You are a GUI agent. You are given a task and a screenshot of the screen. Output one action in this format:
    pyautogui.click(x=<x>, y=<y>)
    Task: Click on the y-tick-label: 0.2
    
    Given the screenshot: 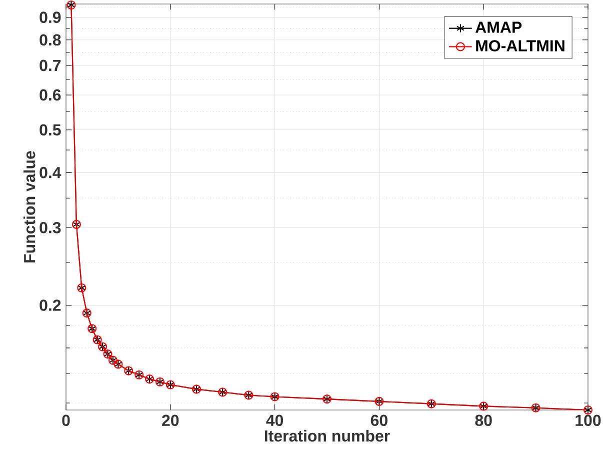 What is the action you would take?
    pyautogui.click(x=50, y=305)
    